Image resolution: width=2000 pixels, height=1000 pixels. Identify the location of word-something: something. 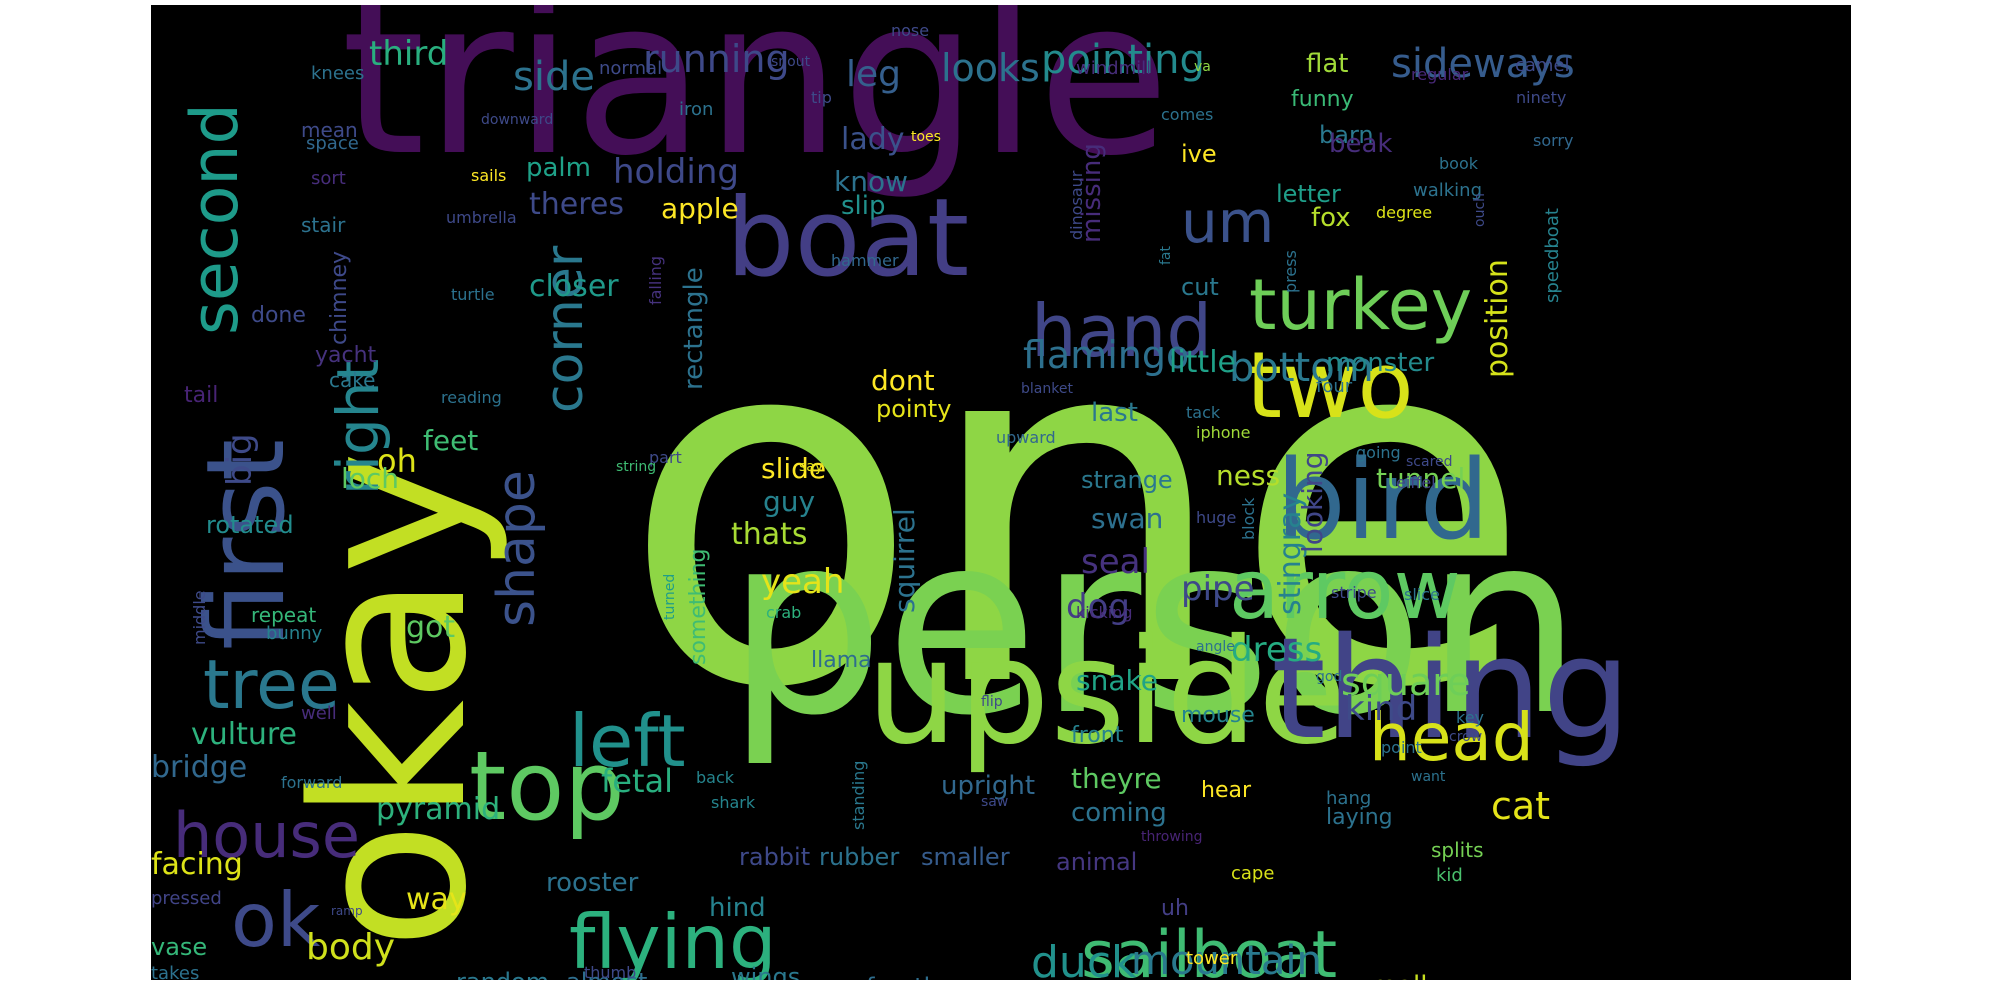
(698, 606).